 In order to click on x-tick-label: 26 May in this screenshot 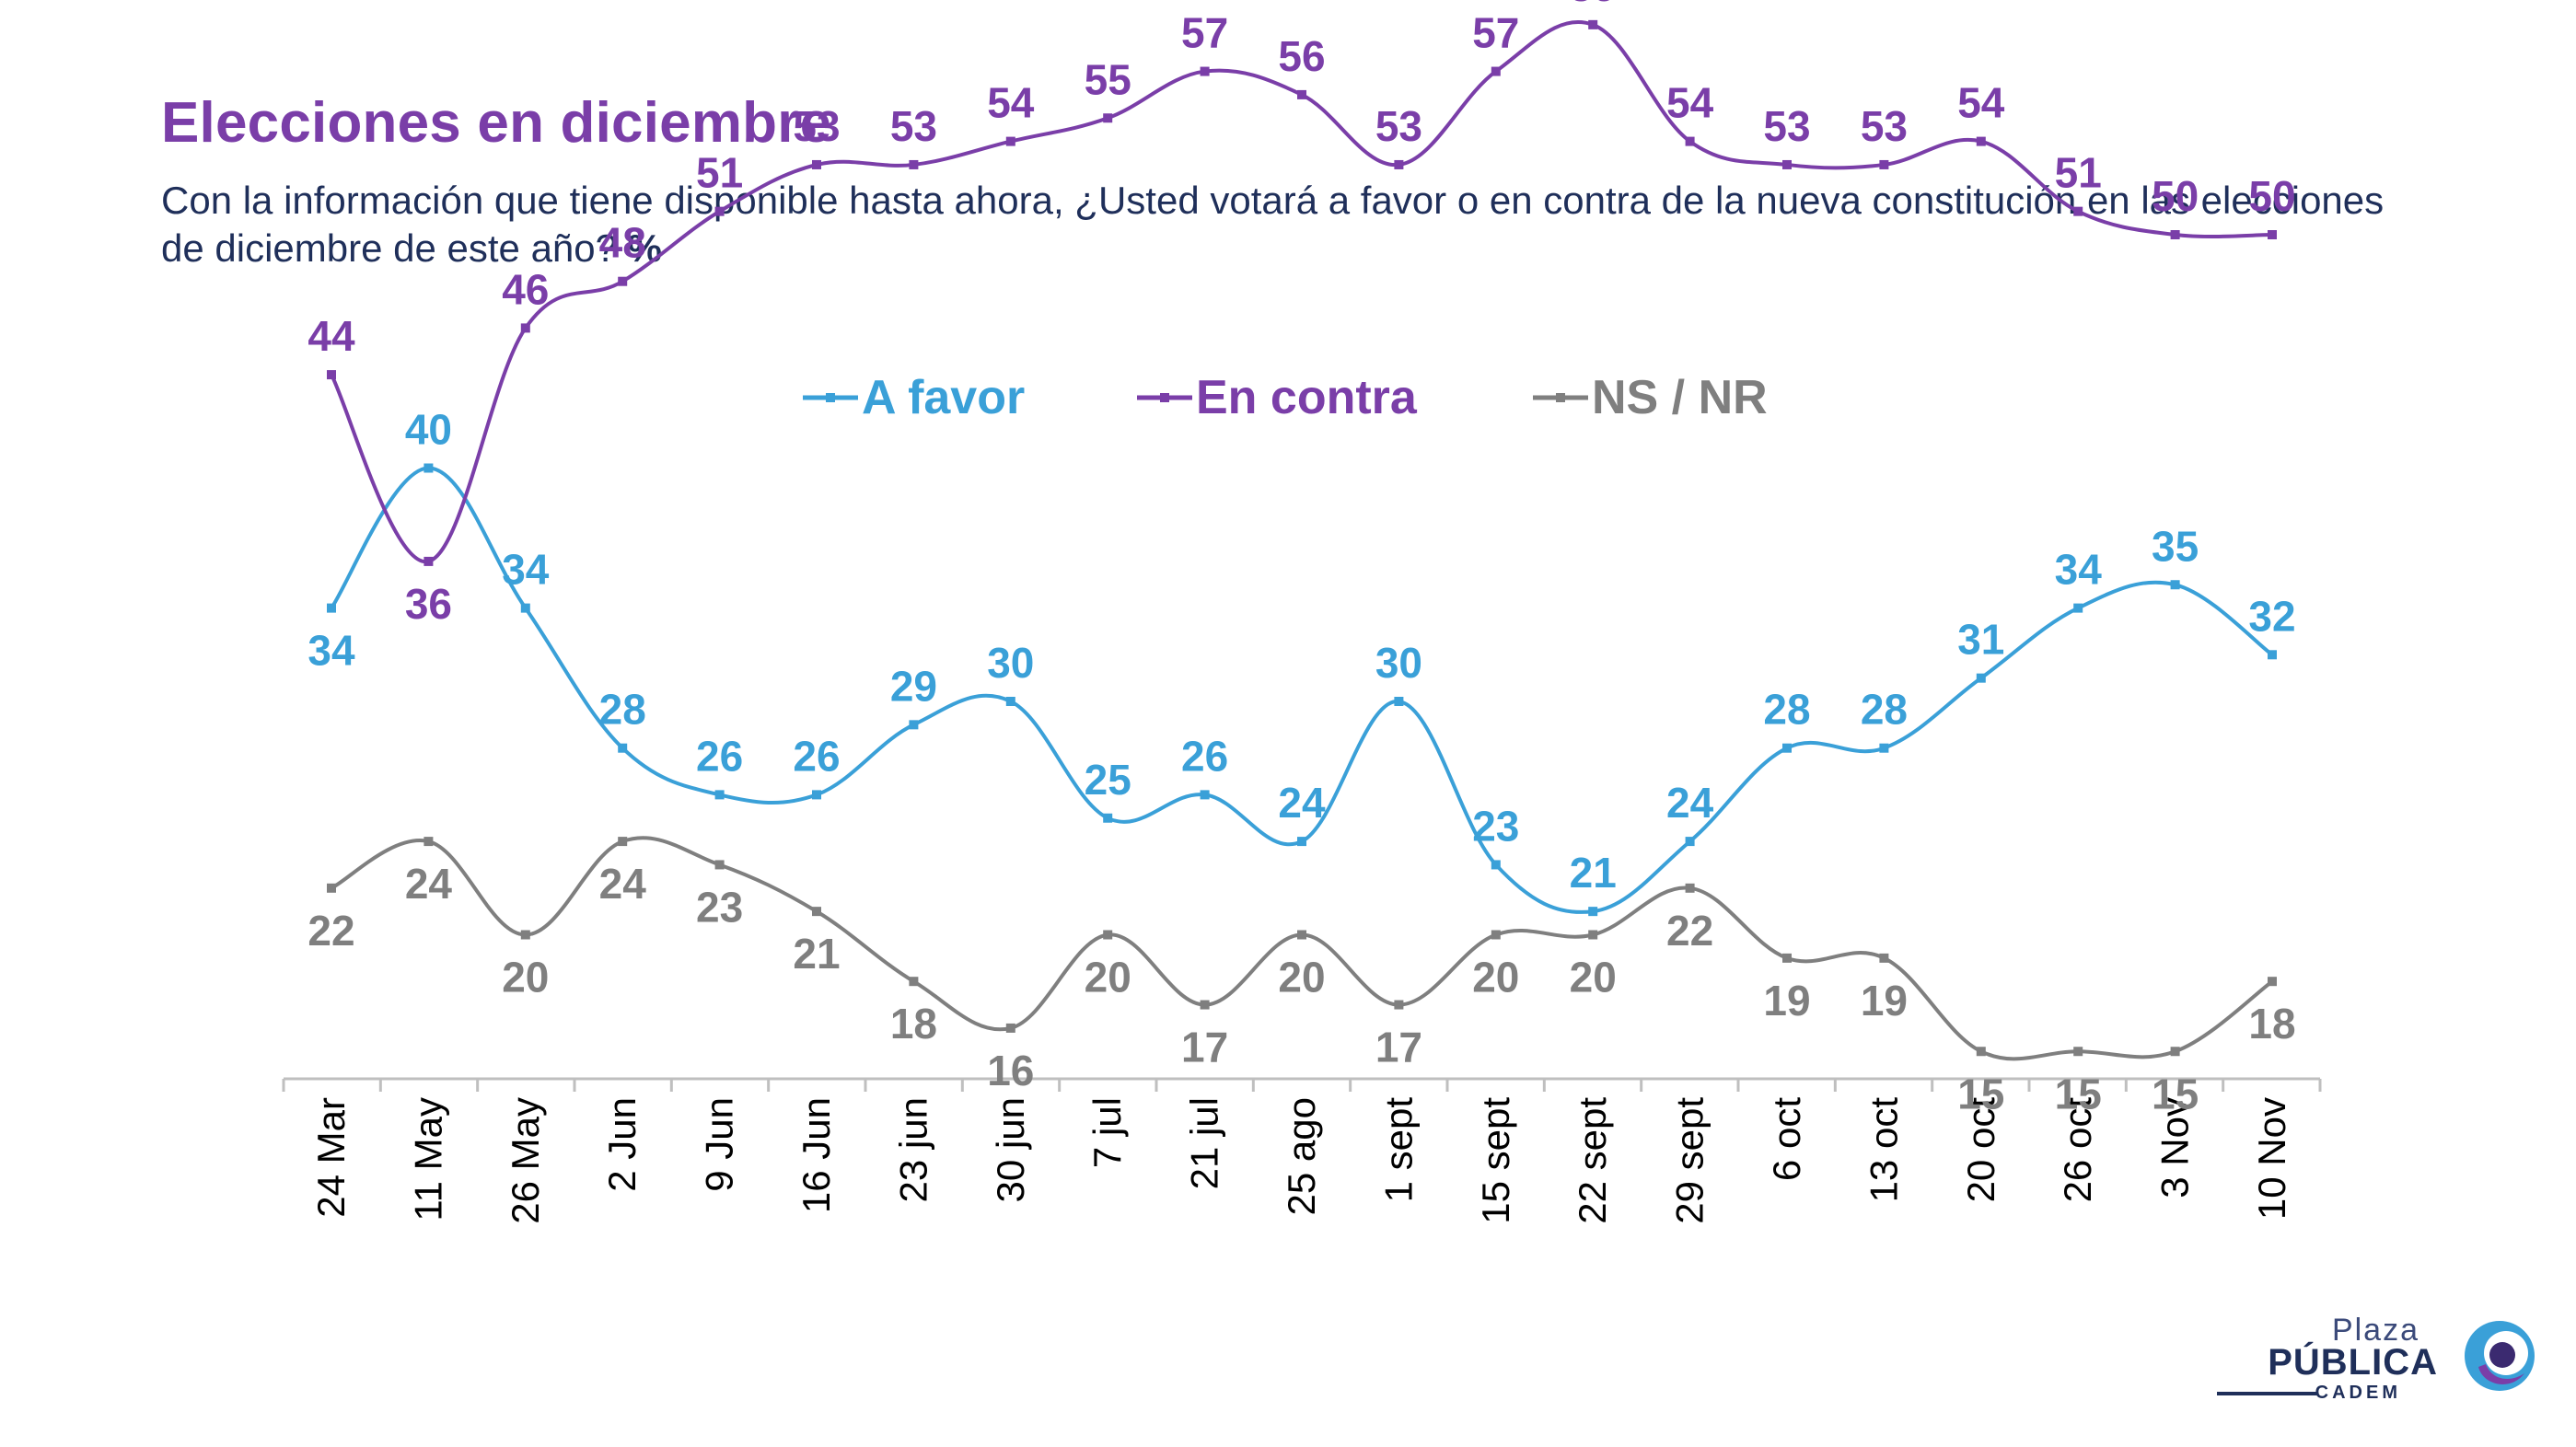, I will do `click(525, 1161)`.